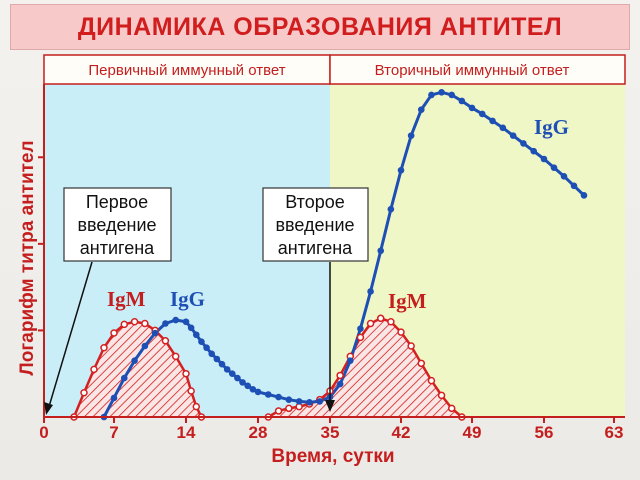 The height and width of the screenshot is (480, 640). Describe the element at coordinates (113, 432) in the screenshot. I see `x-tick-label: 7` at that location.